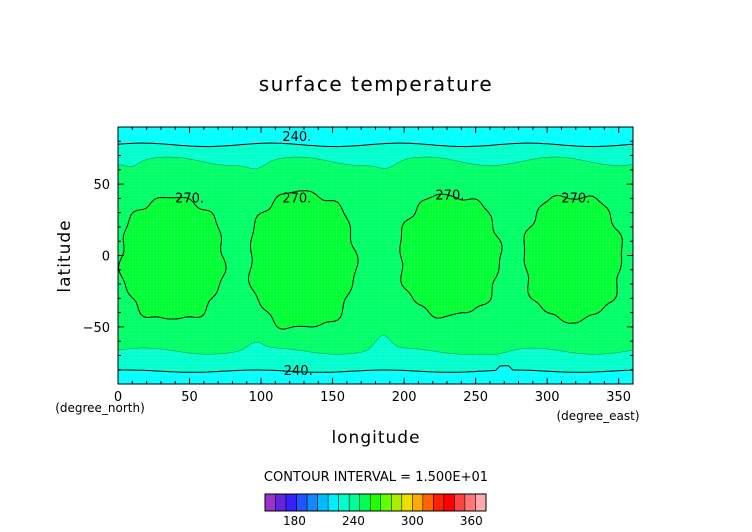  Describe the element at coordinates (412, 521) in the screenshot. I see `colorbar-tick-label-300: 300` at that location.